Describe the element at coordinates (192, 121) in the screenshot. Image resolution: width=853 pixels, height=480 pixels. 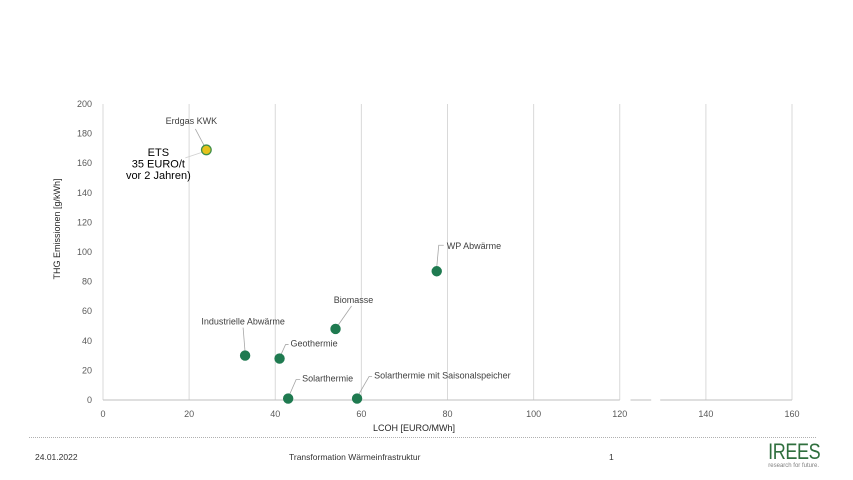
I see `data-point-label: Erdgas KWK` at that location.